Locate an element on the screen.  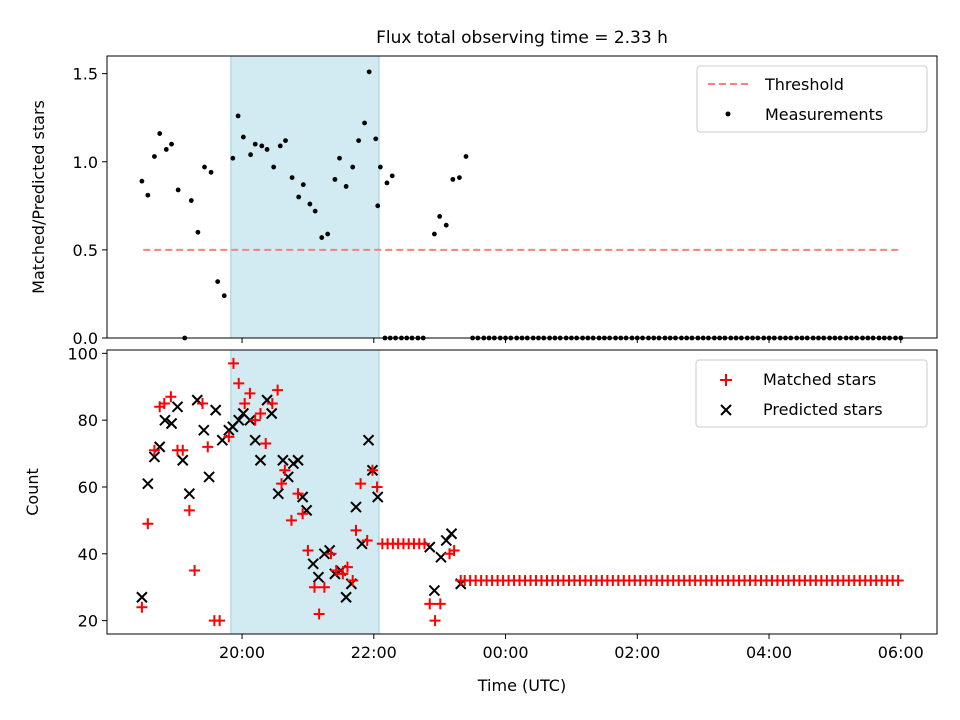
count-legend-box is located at coordinates (811, 393).